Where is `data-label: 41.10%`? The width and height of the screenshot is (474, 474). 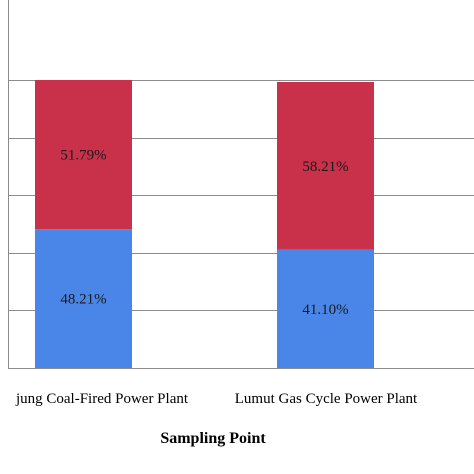
data-label: 41.10% is located at coordinates (325, 310).